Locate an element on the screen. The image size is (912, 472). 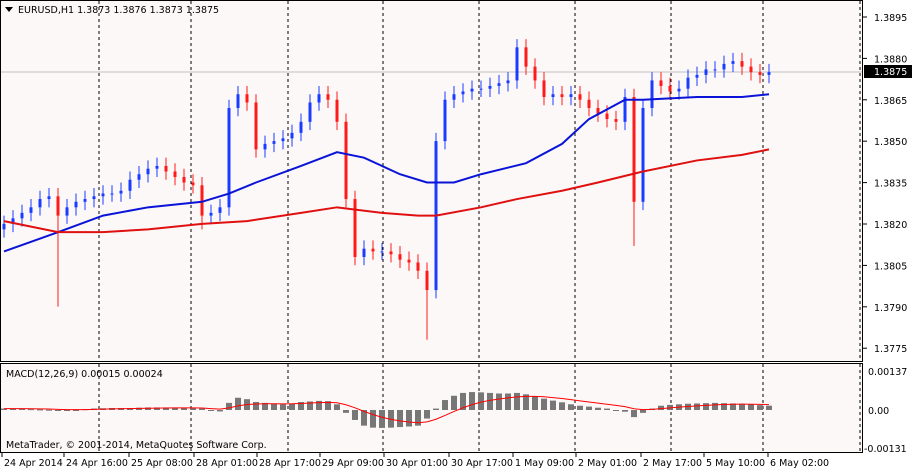
price-tick-label: 1.3895 is located at coordinates (890, 18).